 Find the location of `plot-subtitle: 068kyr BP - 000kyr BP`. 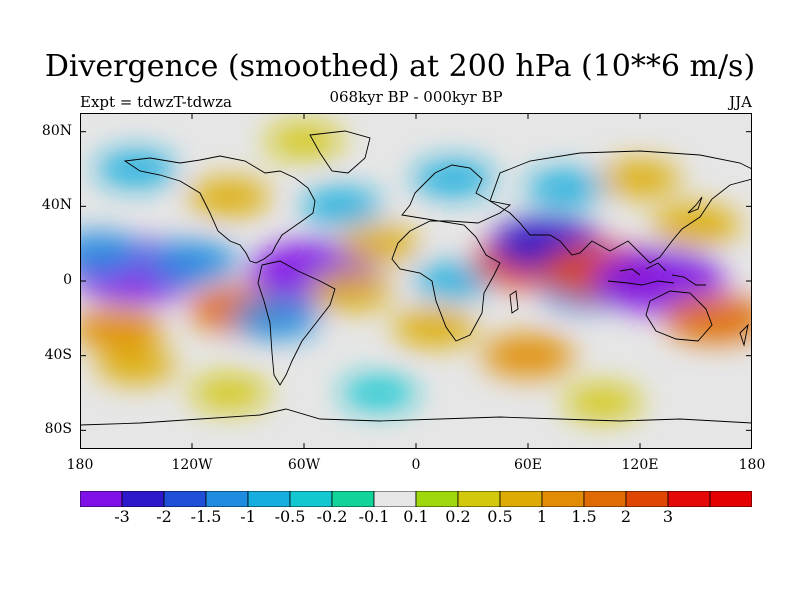

plot-subtitle: 068kyr BP - 000kyr BP is located at coordinates (416, 97).